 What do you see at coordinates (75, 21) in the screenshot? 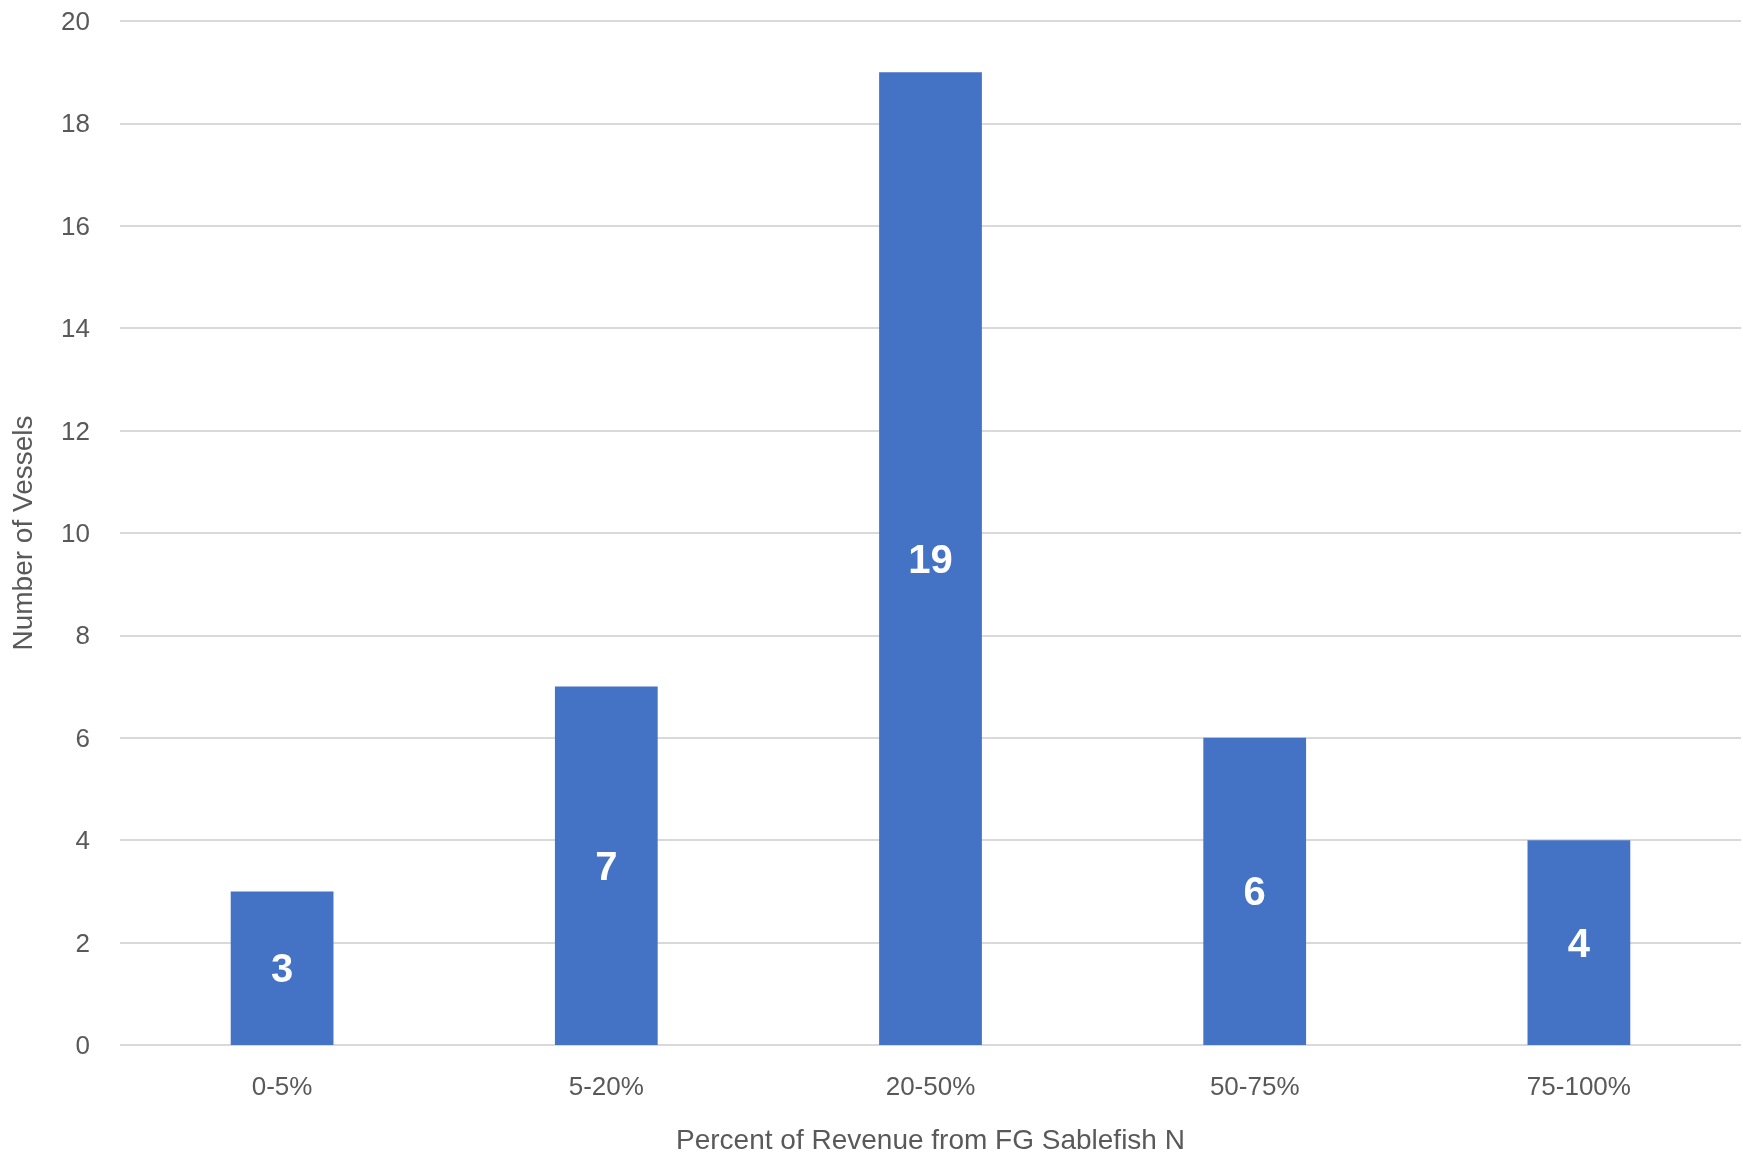
I see `y-tick-label: 20` at bounding box center [75, 21].